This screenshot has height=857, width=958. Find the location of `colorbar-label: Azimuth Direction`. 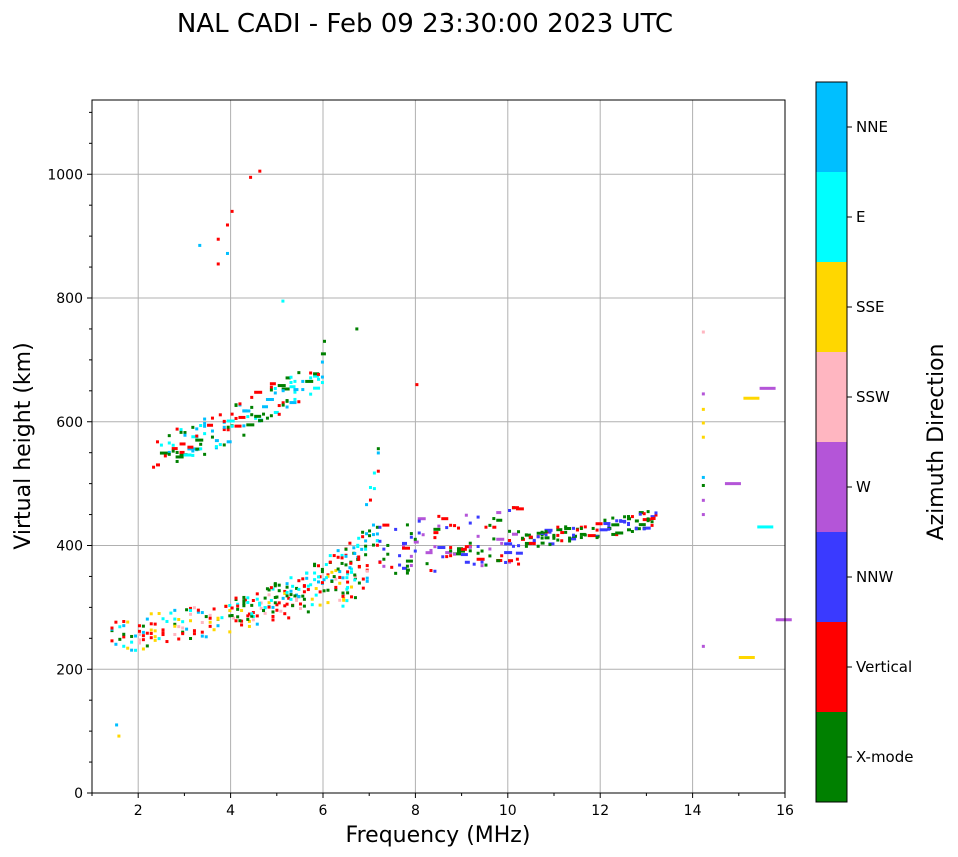

colorbar-label: Azimuth Direction is located at coordinates (936, 441).